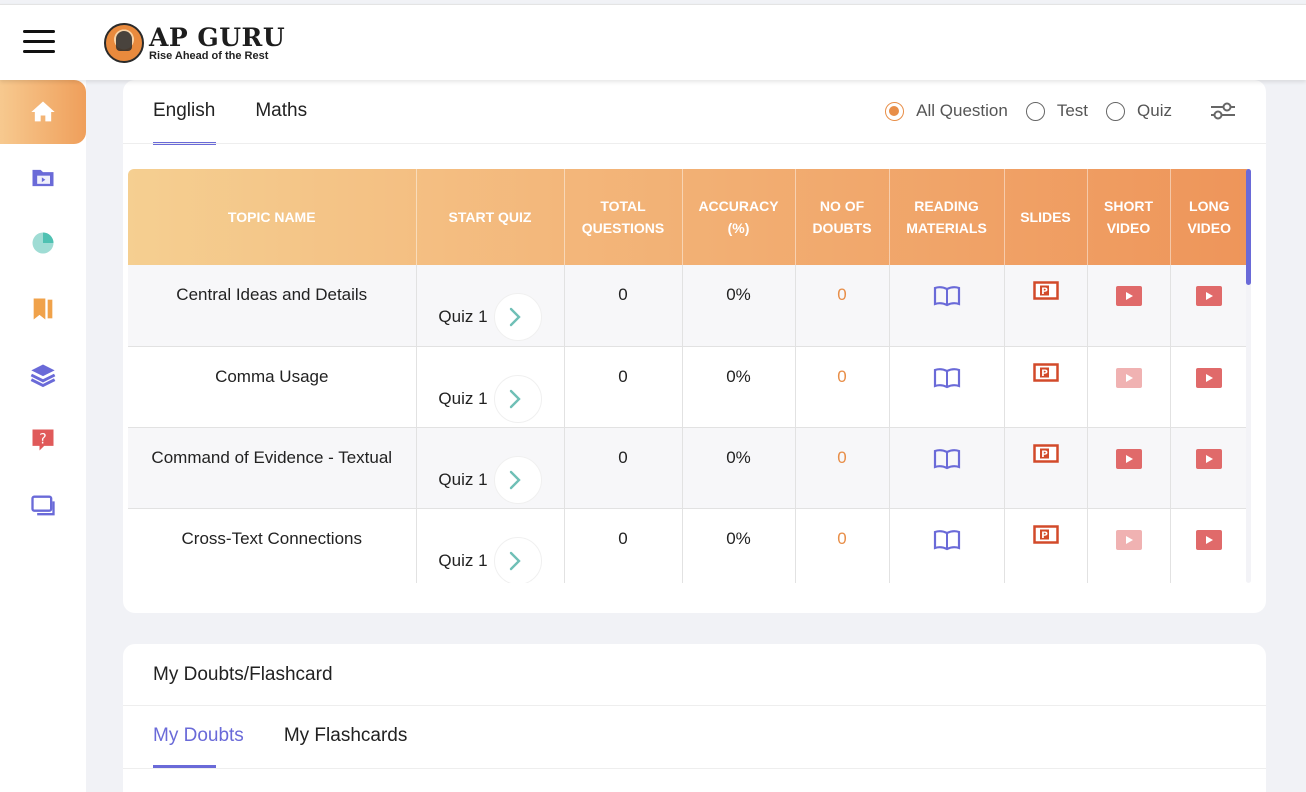 The height and width of the screenshot is (792, 1306). What do you see at coordinates (345, 735) in the screenshot?
I see `tab-my-flashcards: My Flashcards` at bounding box center [345, 735].